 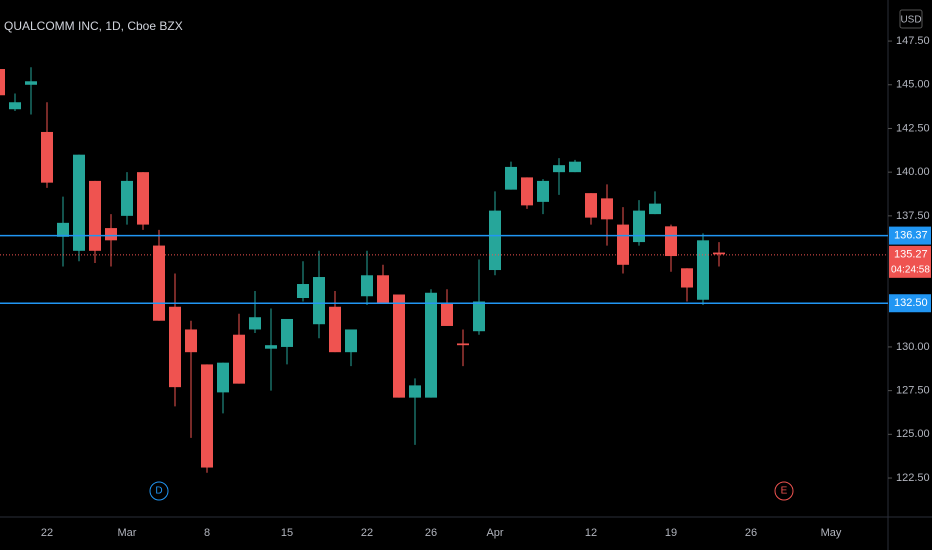 What do you see at coordinates (127, 533) in the screenshot?
I see `x-tick-label: Mar` at bounding box center [127, 533].